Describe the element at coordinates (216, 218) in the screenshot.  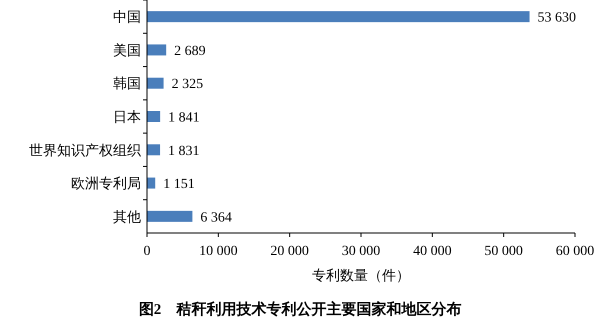
I see `data-label: 6 364` at that location.